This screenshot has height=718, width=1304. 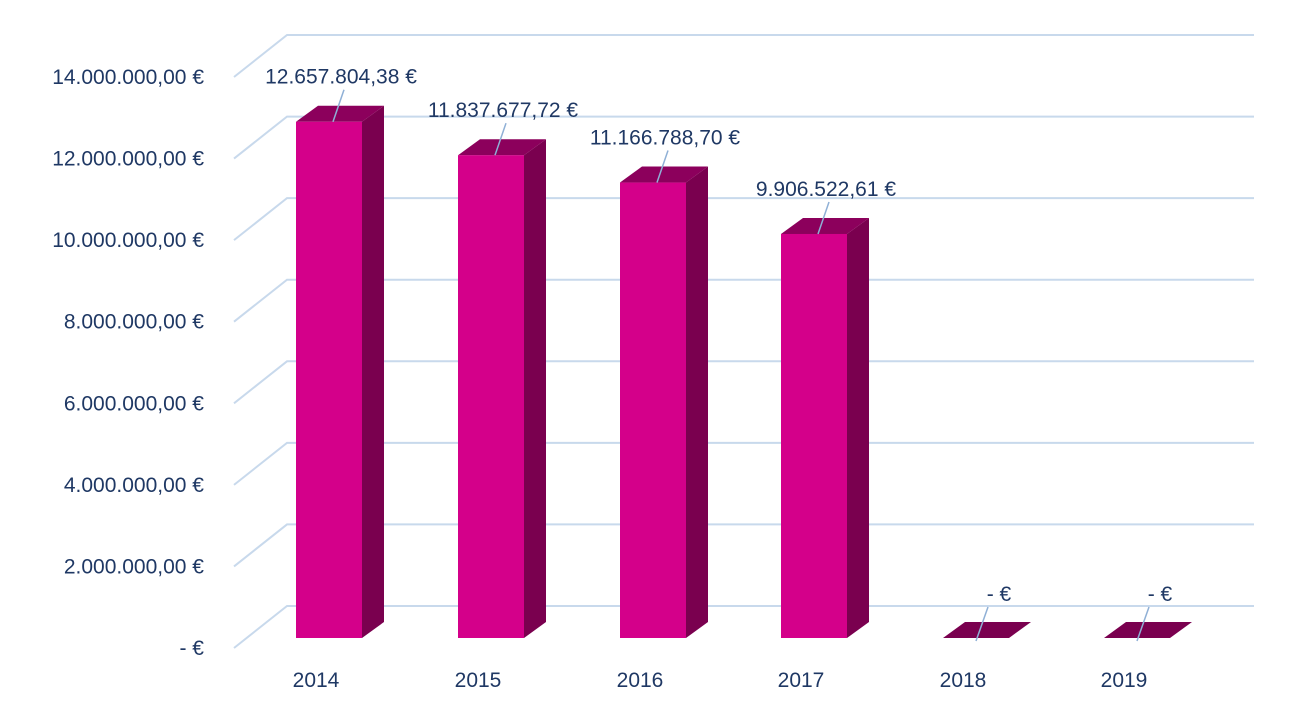 I want to click on y-tick-label: 10.000.000,00 €, so click(x=128, y=240).